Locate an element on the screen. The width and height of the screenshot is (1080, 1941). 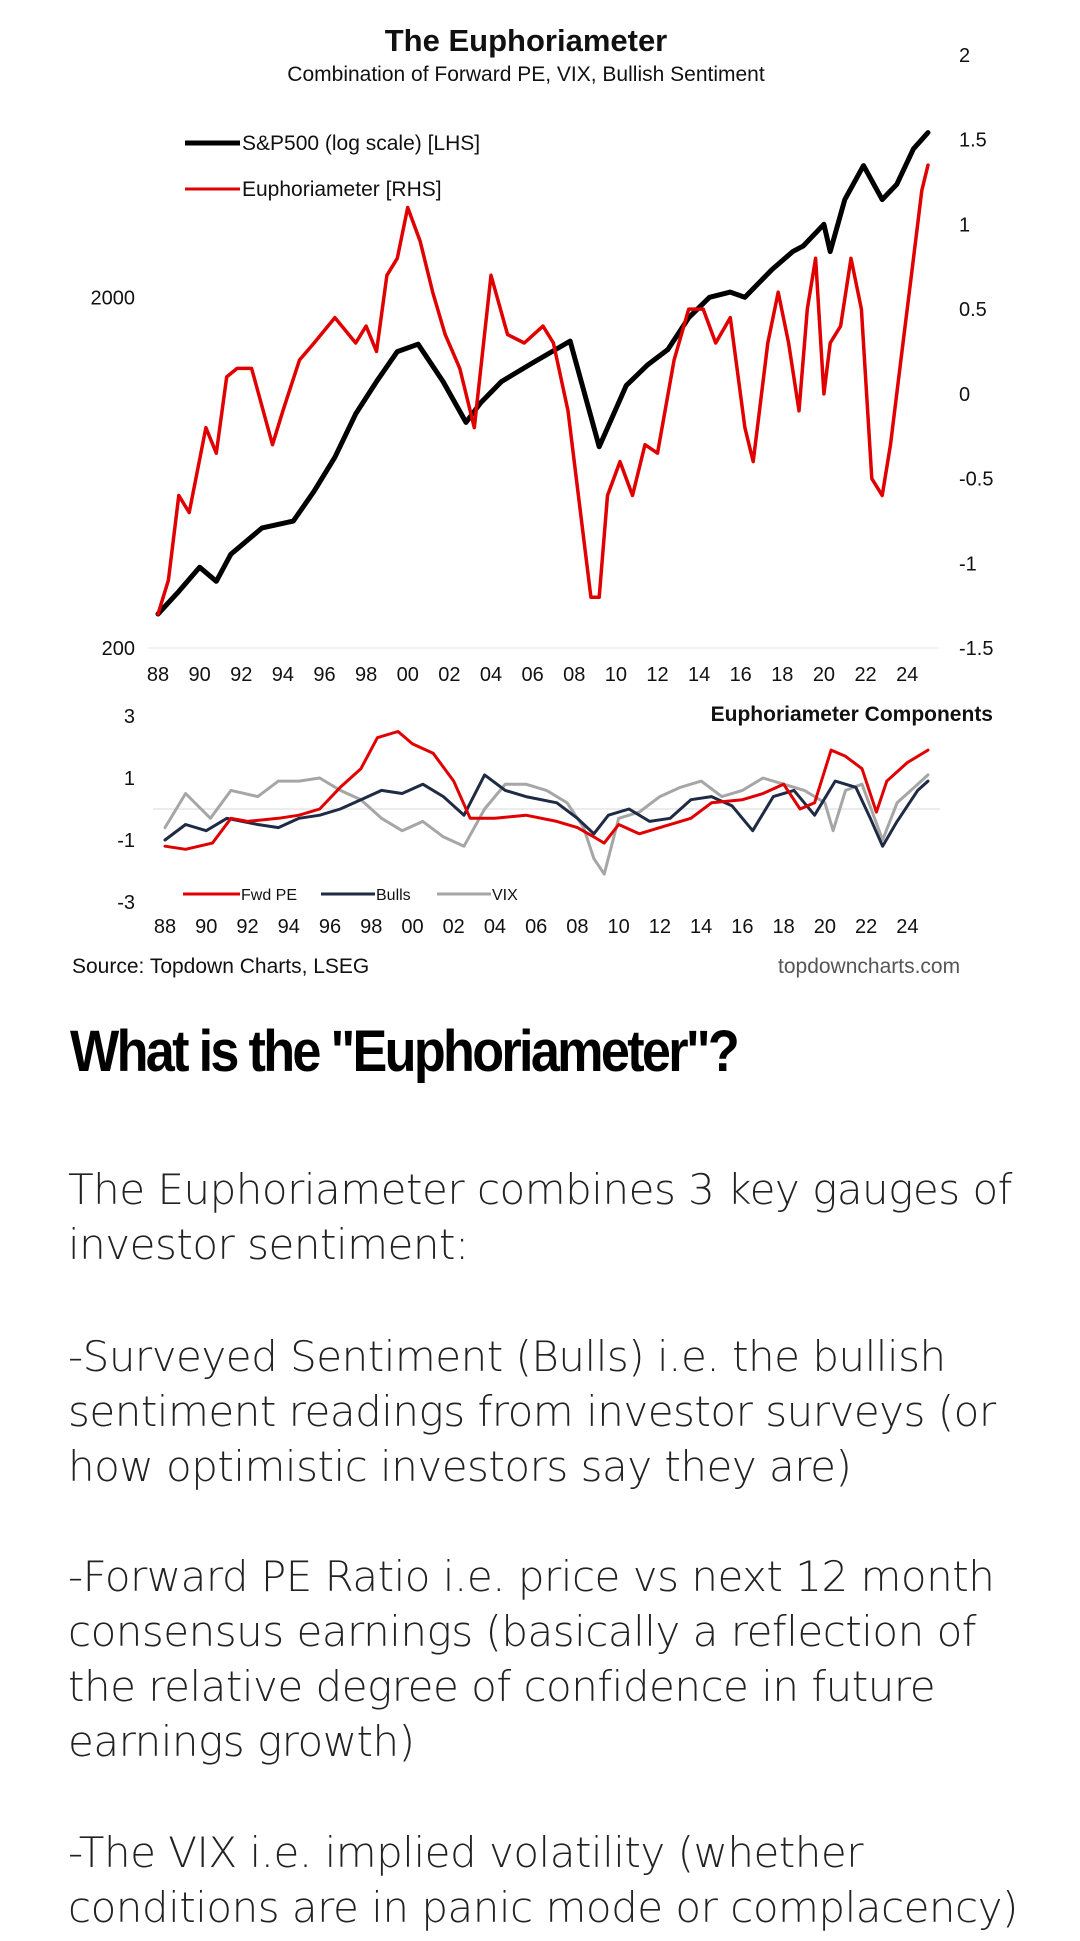
x-tick-98: 98 is located at coordinates (366, 675).